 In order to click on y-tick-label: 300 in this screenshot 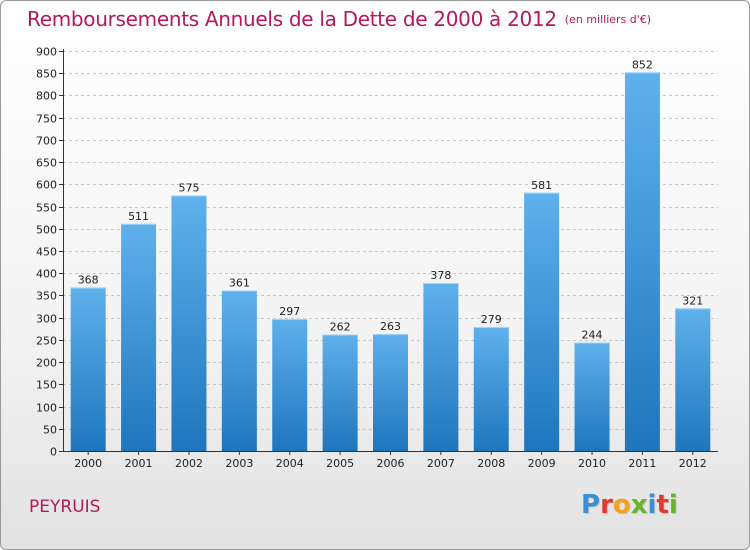, I will do `click(46, 319)`.